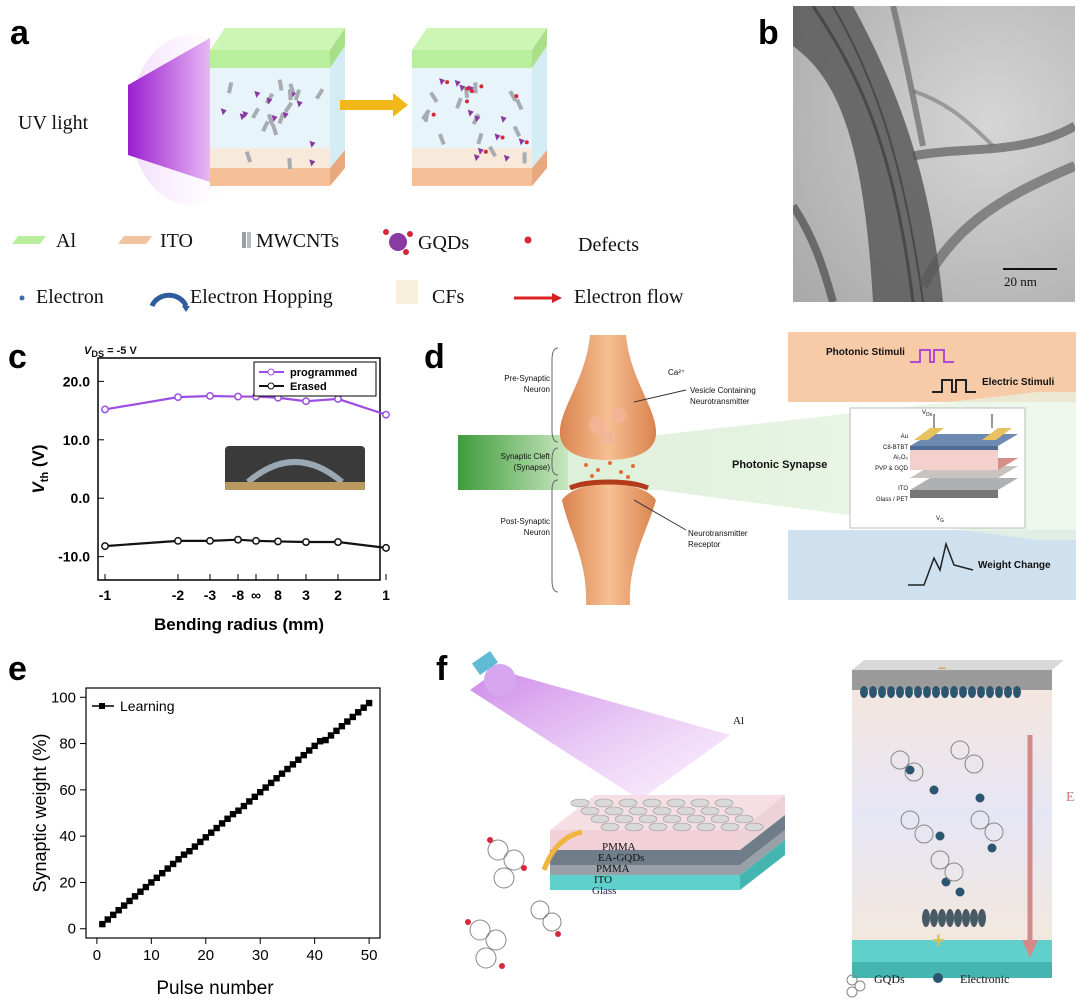 Image resolution: width=1080 pixels, height=1001 pixels. Describe the element at coordinates (151, 955) in the screenshot. I see `x-tick-label: 10` at that location.